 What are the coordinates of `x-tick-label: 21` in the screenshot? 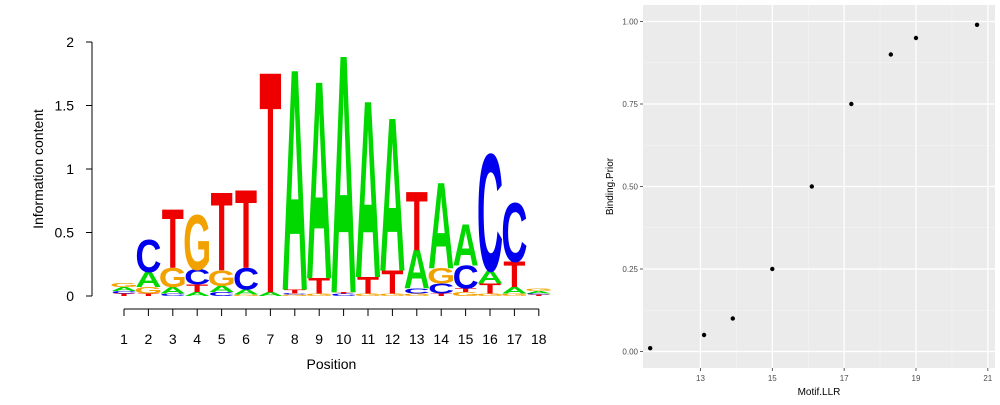 It's located at (987, 378).